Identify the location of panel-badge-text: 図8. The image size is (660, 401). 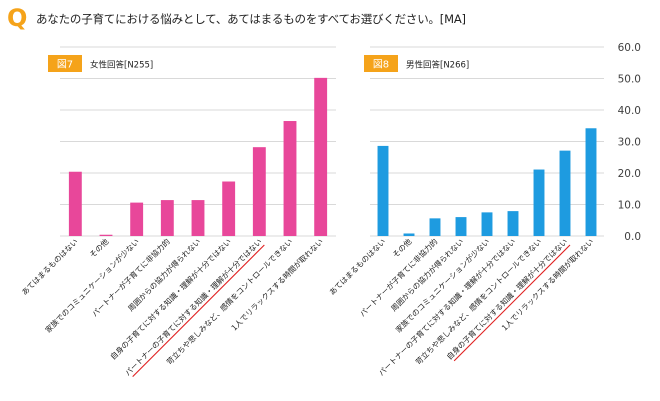
(381, 65).